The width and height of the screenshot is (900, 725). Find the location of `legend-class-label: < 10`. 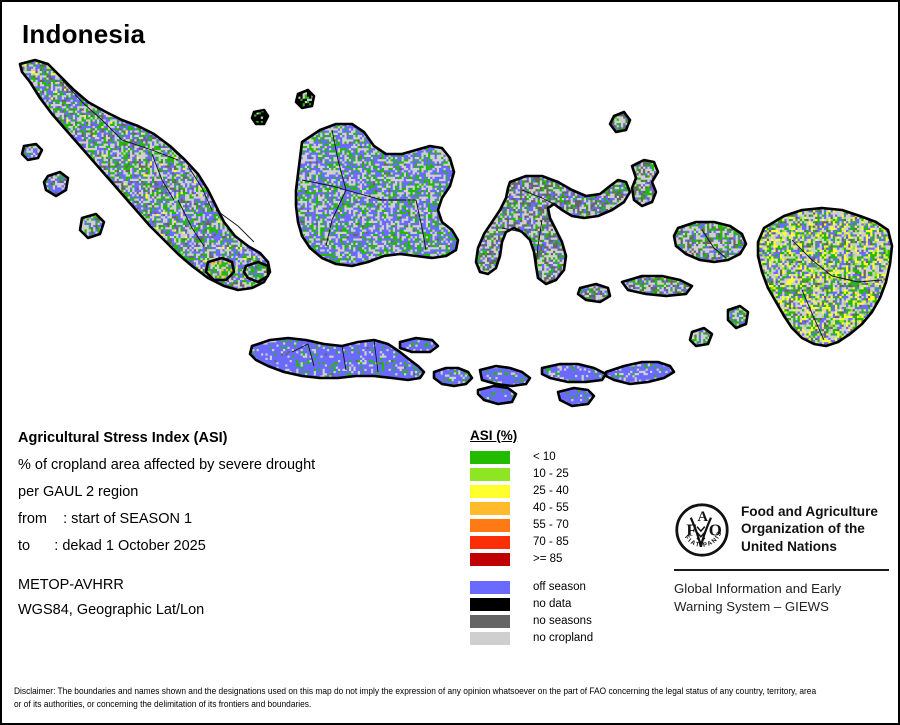

legend-class-label: < 10 is located at coordinates (544, 457).